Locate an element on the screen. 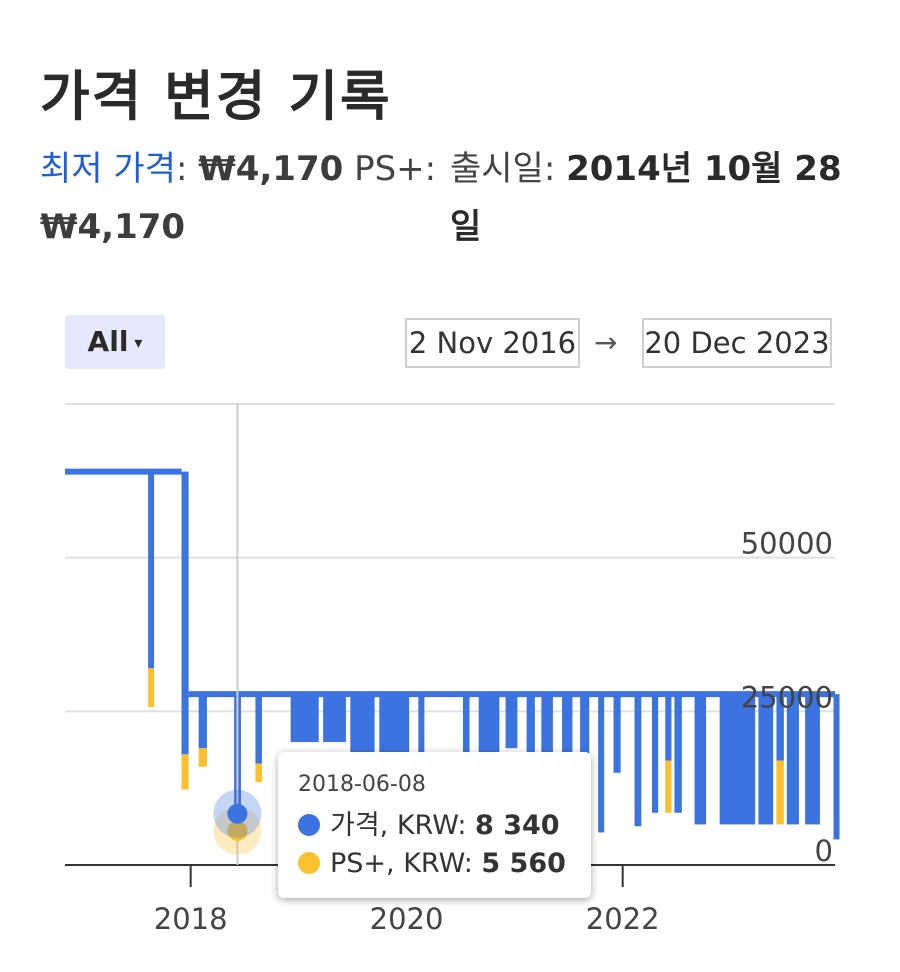 This screenshot has width=900, height=972. psplus-dot-icon is located at coordinates (309, 862).